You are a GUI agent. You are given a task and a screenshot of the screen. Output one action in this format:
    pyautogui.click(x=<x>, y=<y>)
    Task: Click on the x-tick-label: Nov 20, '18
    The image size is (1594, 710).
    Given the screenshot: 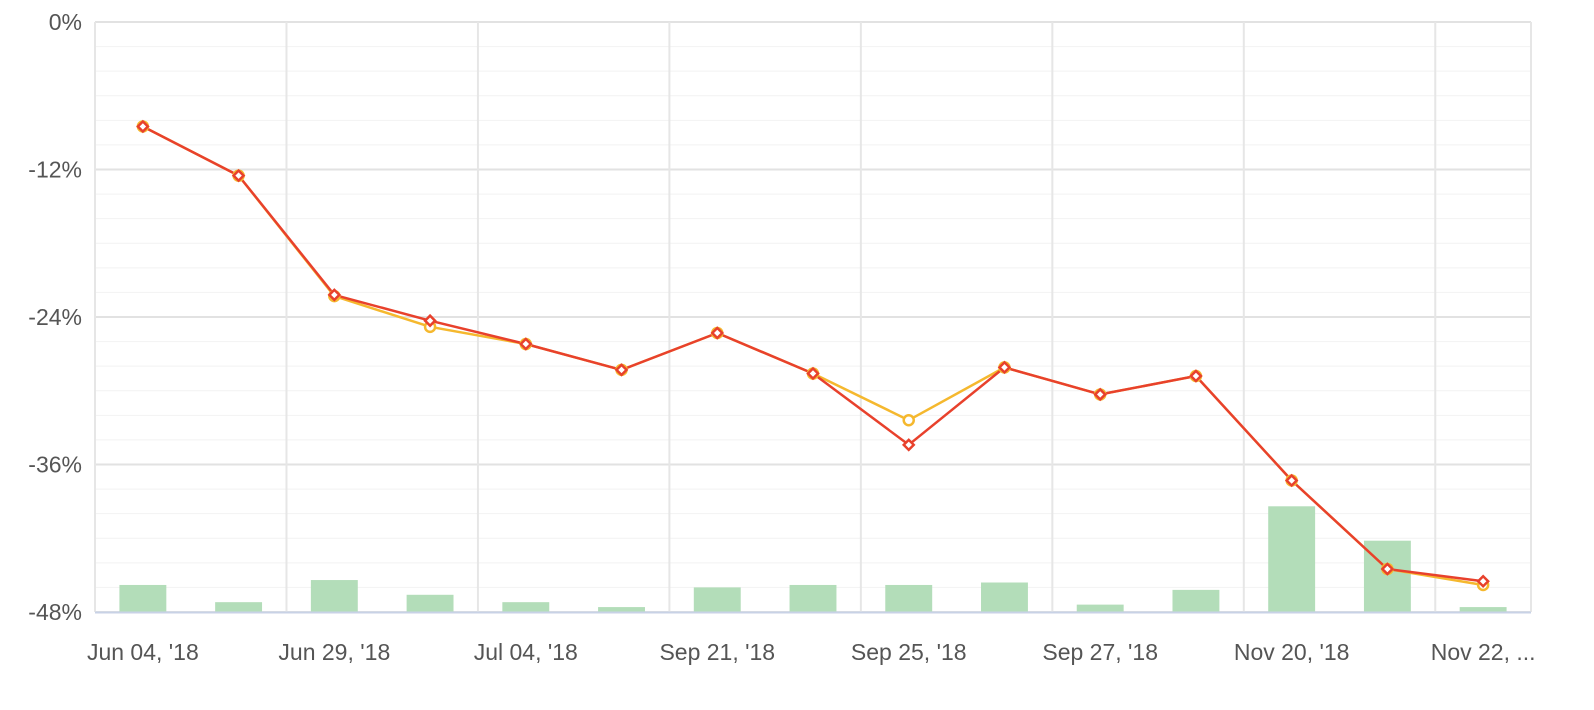 What is the action you would take?
    pyautogui.click(x=1292, y=652)
    